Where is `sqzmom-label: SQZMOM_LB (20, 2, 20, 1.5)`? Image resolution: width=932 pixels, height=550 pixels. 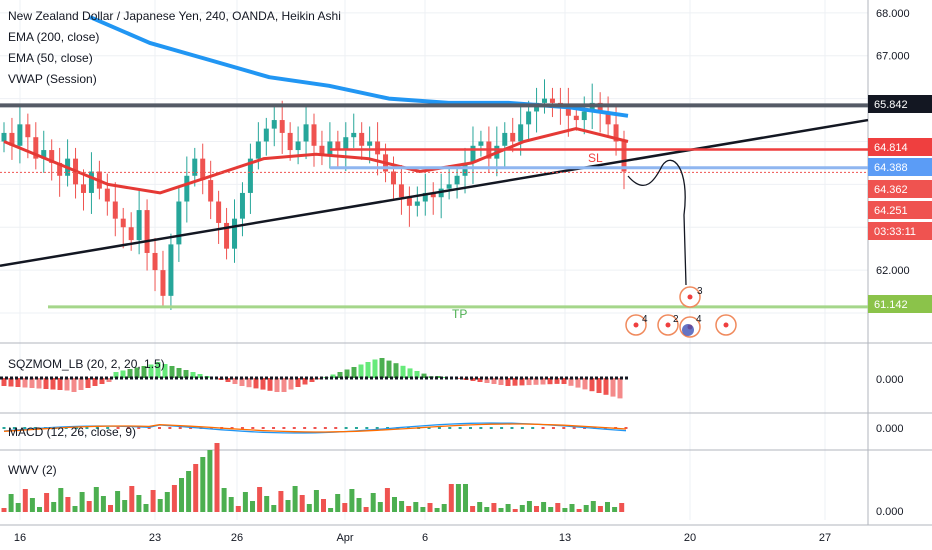 sqzmom-label: SQZMOM_LB (20, 2, 20, 1.5) is located at coordinates (86, 364).